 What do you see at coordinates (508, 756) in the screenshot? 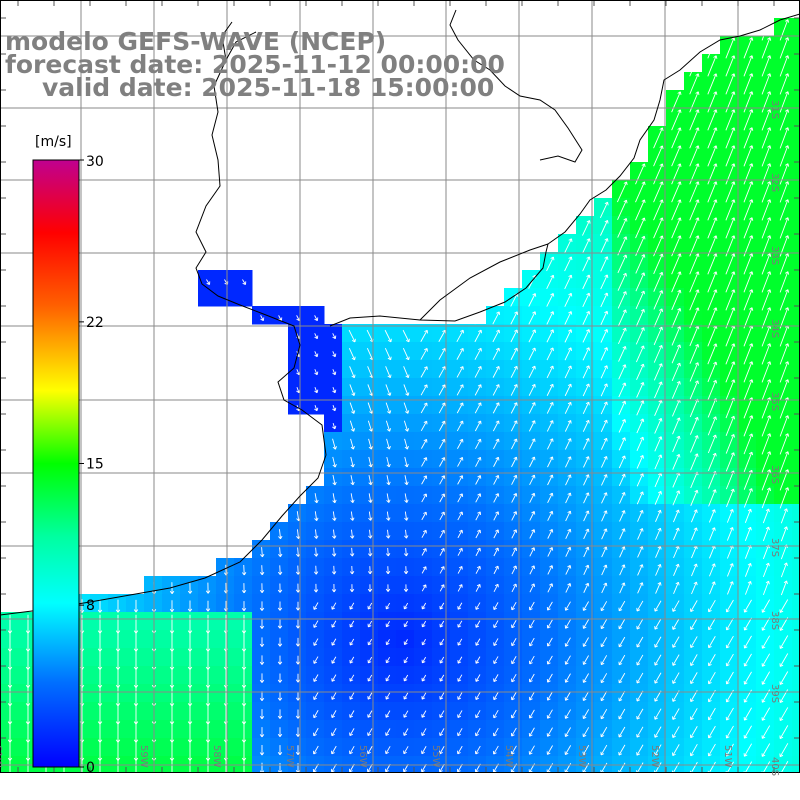
I see `lon-label: 54W` at bounding box center [508, 756].